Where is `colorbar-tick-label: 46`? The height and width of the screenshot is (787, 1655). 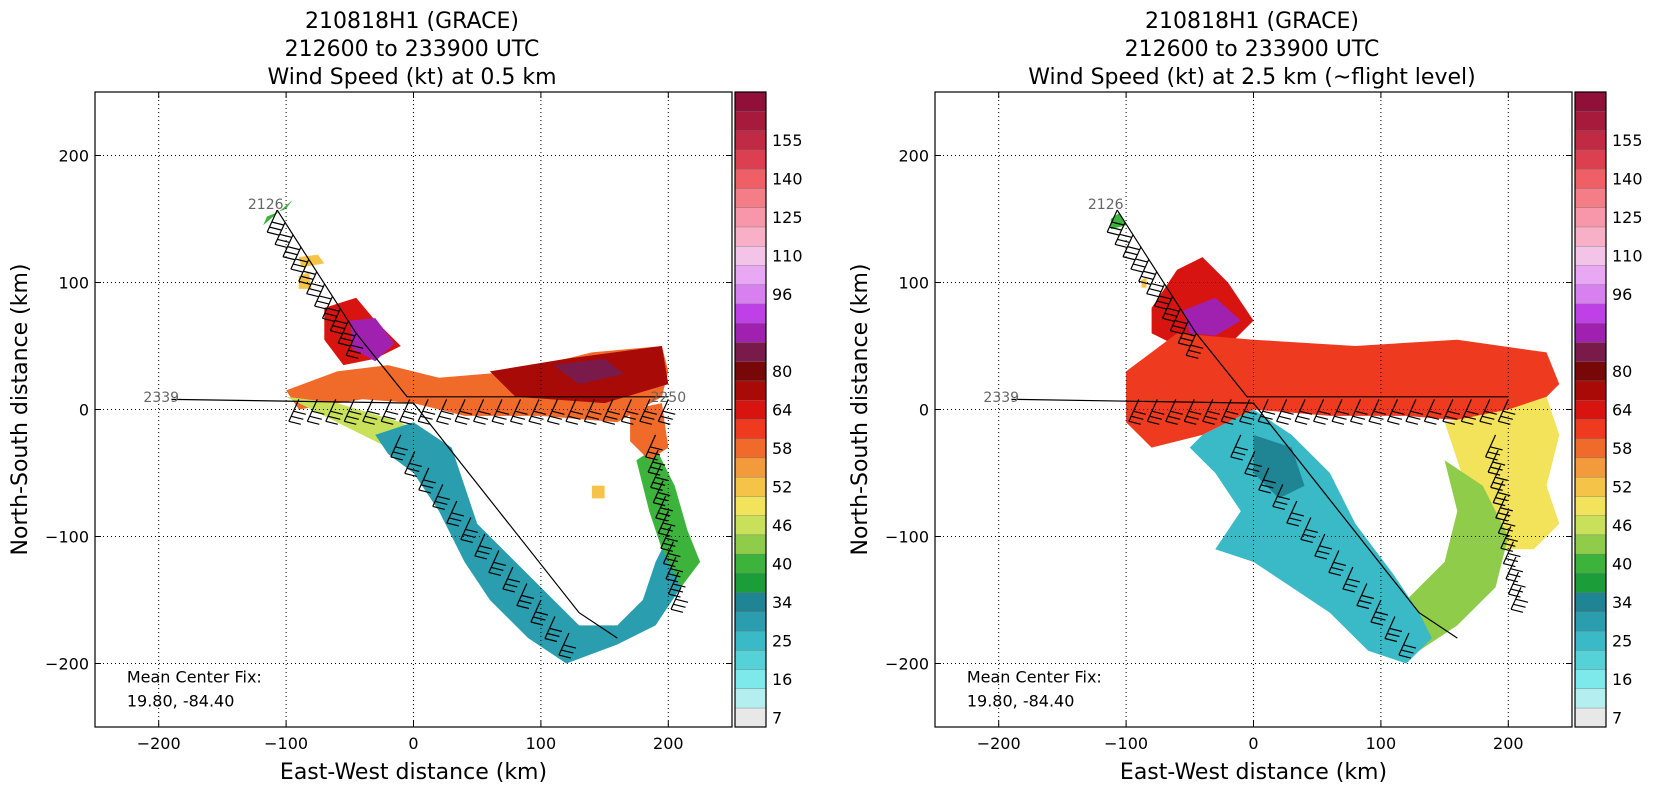
colorbar-tick-label: 46 is located at coordinates (782, 525).